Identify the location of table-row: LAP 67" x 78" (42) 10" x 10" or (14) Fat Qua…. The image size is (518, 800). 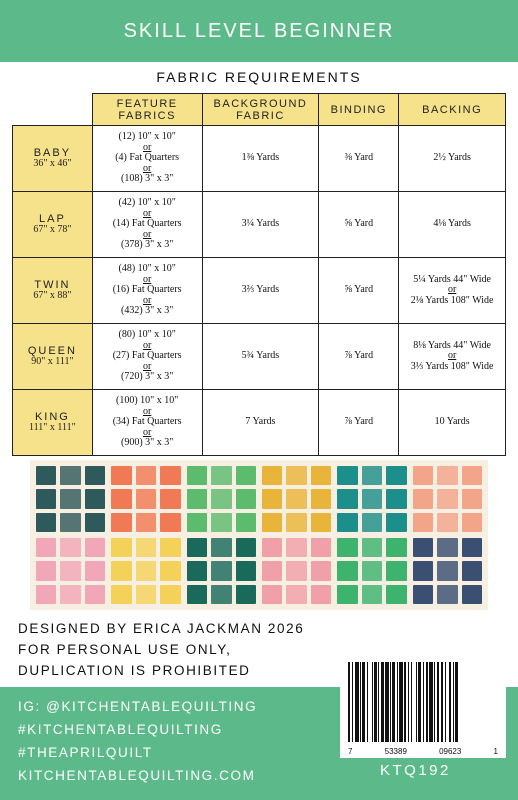
(259, 224).